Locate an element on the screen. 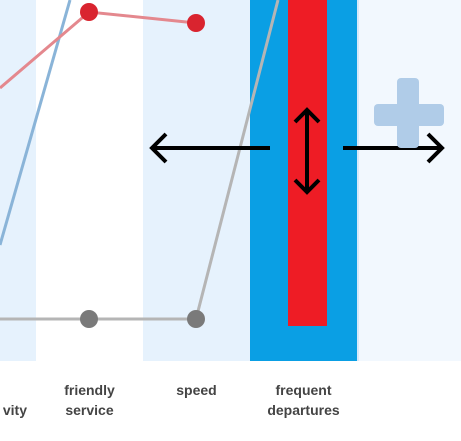  category-label-frequent-departures: frequent departures is located at coordinates (303, 400).